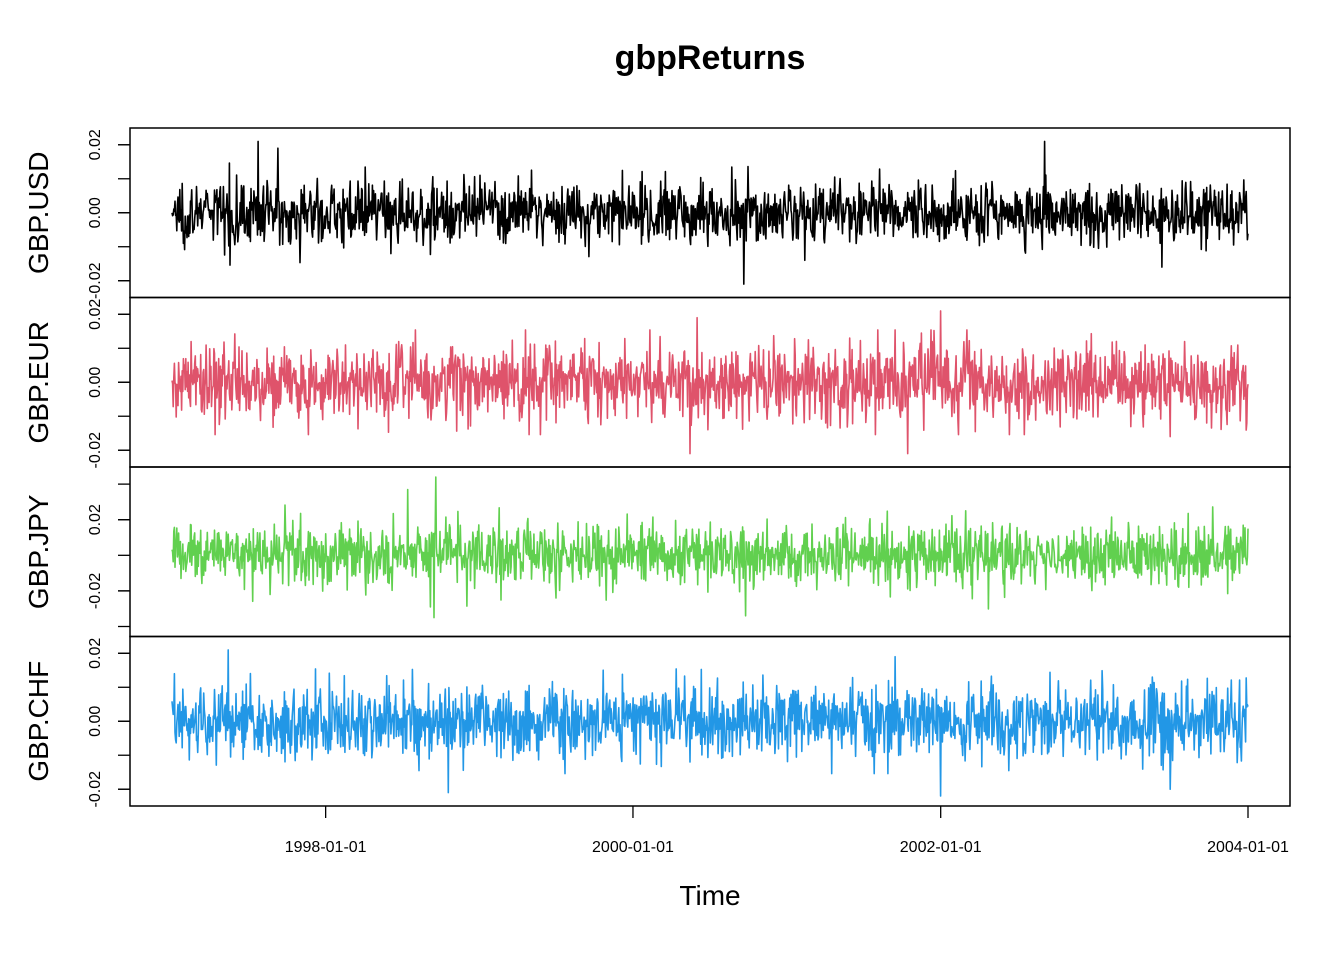 This screenshot has width=1344, height=960. I want to click on x-axis-label: Time, so click(709, 895).